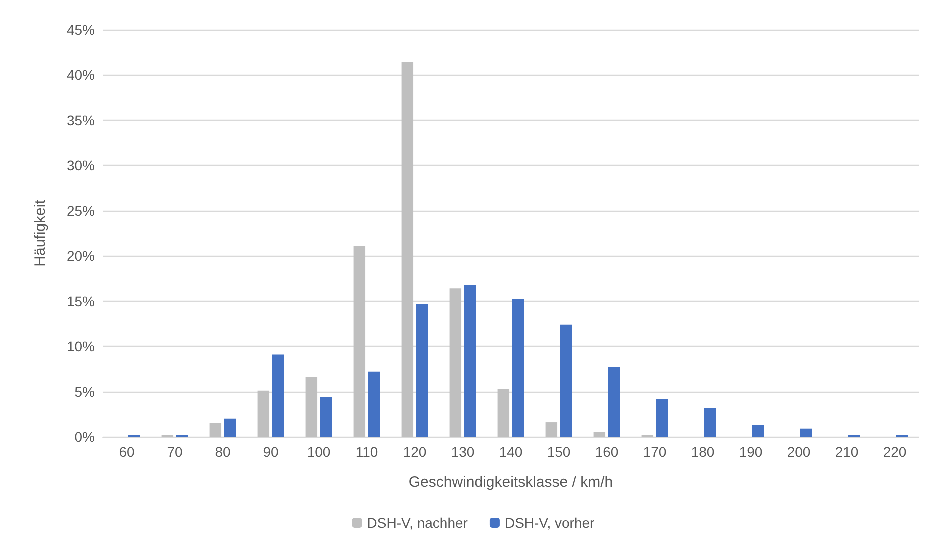  I want to click on x-tick-label: 160, so click(607, 452).